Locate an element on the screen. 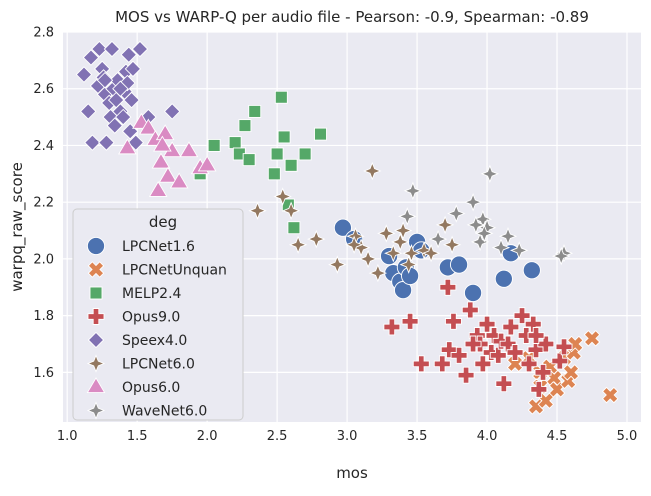  y-tick-label: 1.6 is located at coordinates (43, 373).